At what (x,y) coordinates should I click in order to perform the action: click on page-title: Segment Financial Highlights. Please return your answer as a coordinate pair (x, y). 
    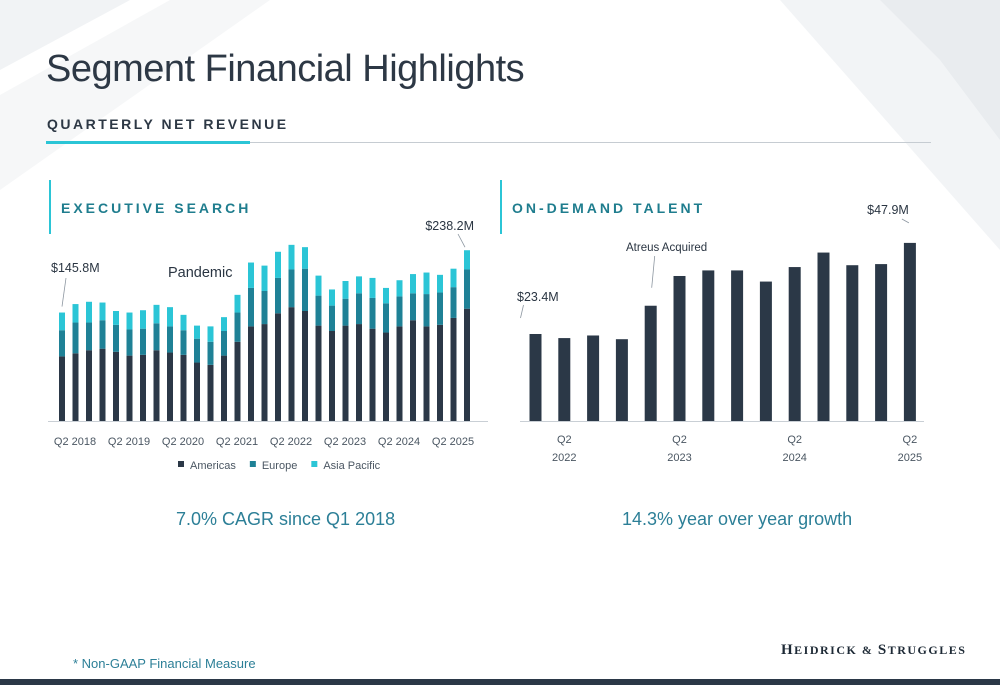
    Looking at the image, I should click on (285, 69).